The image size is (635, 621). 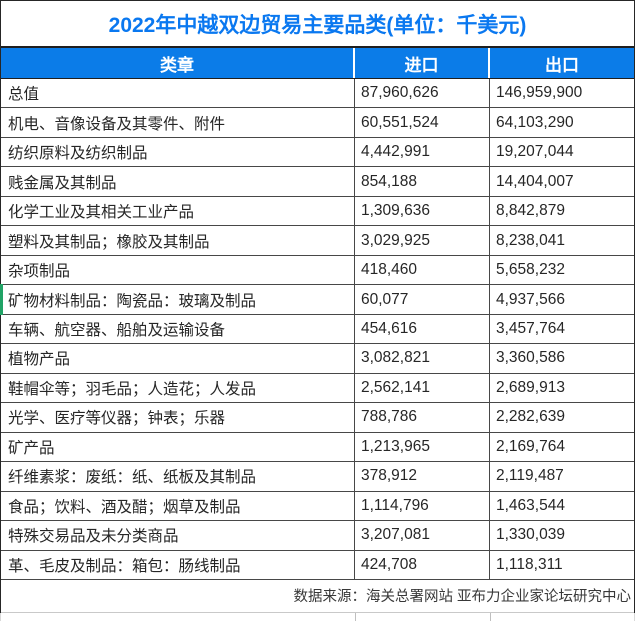 I want to click on table-row: 光学、医疗等仪器；钟表；乐器 788,786 2,282,639, so click(x=317, y=418).